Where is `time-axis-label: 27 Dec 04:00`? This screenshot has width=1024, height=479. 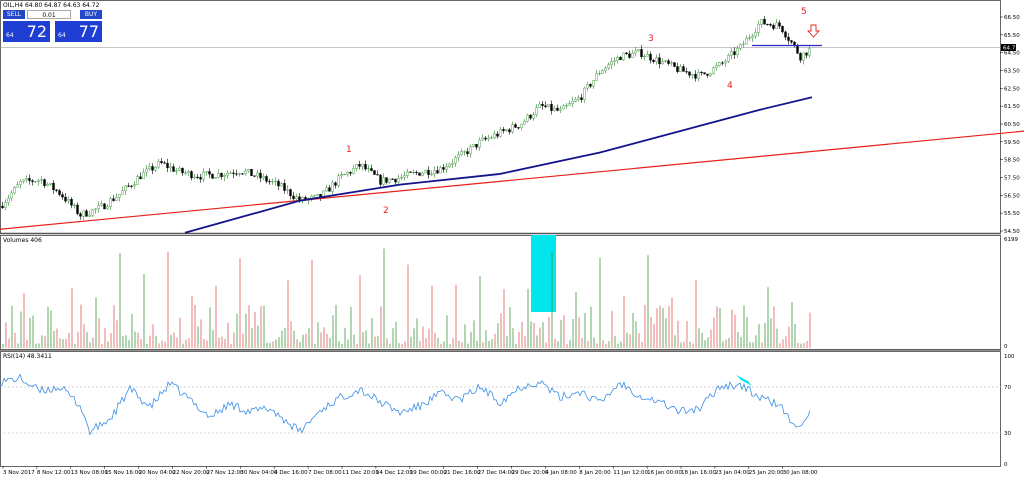 time-axis-label: 27 Dec 04:00 is located at coordinates (496, 473).